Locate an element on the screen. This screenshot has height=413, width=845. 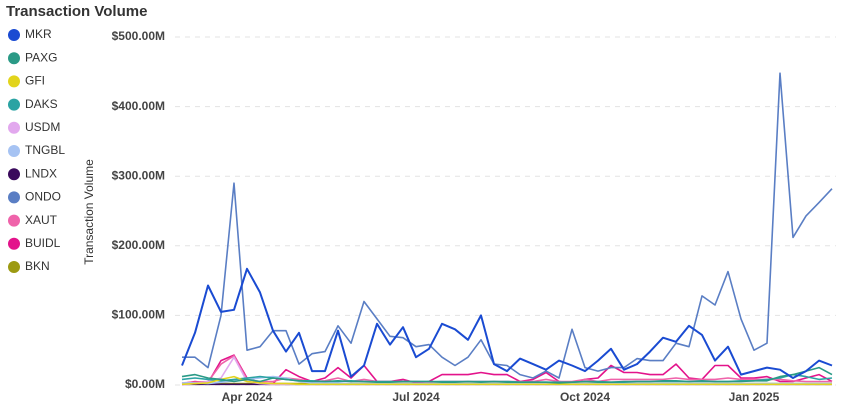
legend-label: ONDO is located at coordinates (43, 197).